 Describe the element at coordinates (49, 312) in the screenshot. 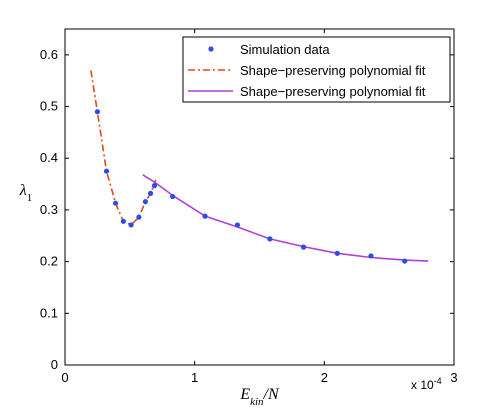

I see `y-tick-label: 0.1` at that location.